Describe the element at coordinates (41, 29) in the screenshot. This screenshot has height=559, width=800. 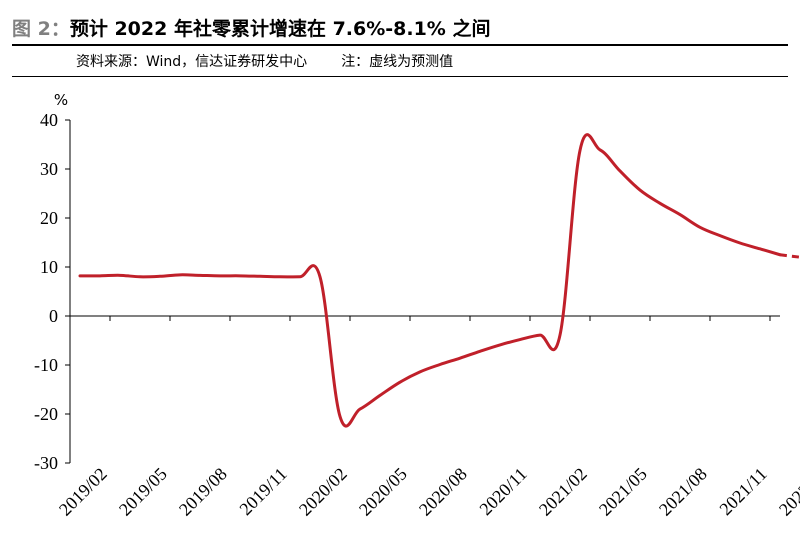
I see `figure-label: 图 2：` at that location.